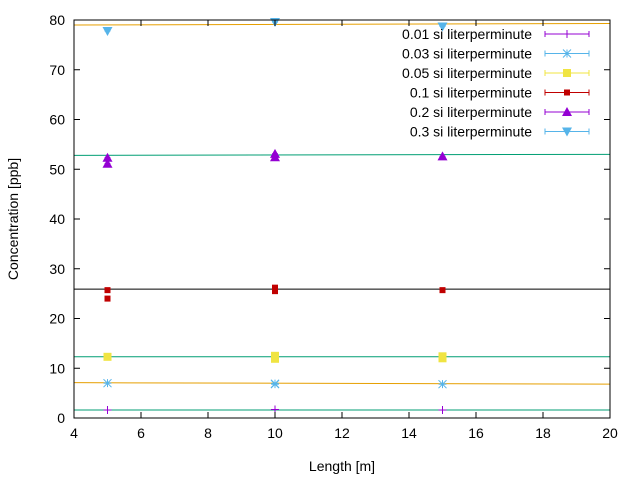 Image resolution: width=640 pixels, height=480 pixels. Describe the element at coordinates (471, 112) in the screenshot. I see `legend-label: 0.2 si literperminute` at that location.